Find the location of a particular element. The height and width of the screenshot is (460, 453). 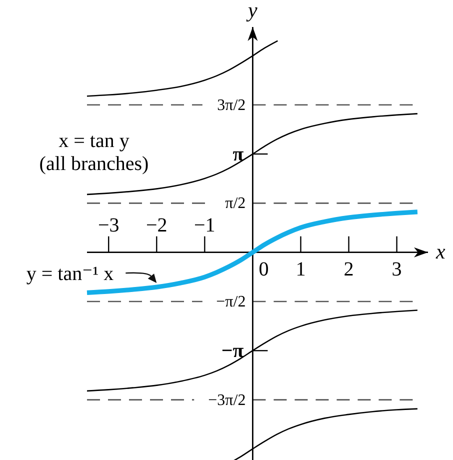

annotation: x = tan y (all branches) is located at coordinates (94, 152).